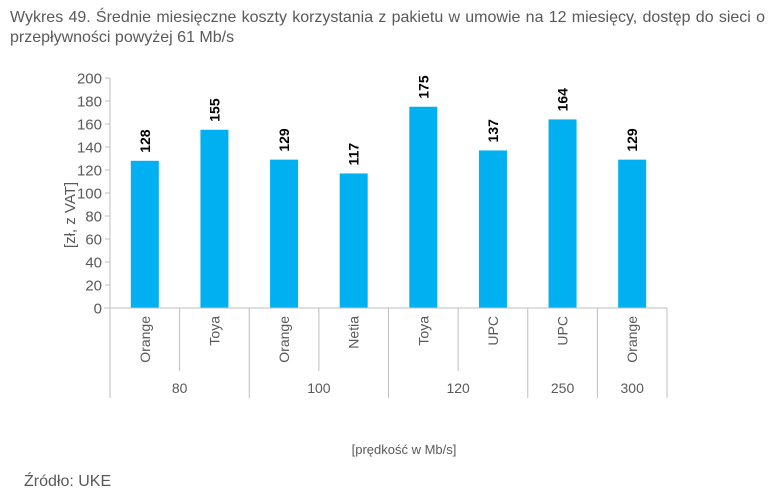 The image size is (775, 500). Describe the element at coordinates (93, 286) in the screenshot. I see `y-tick-label: 20` at that location.